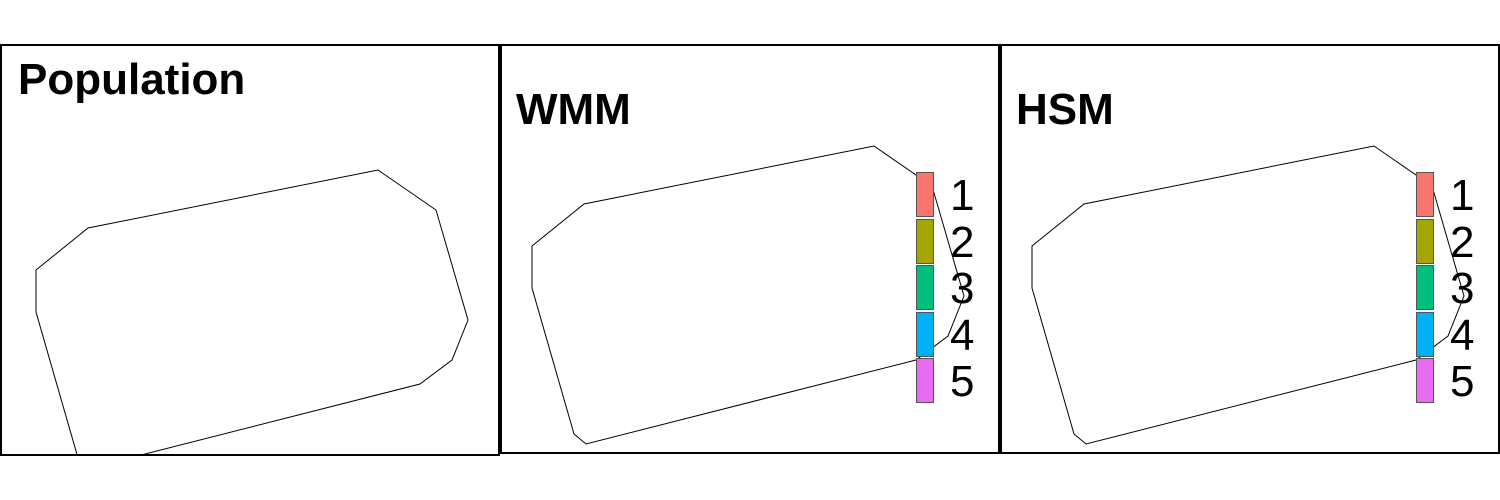  What do you see at coordinates (1065, 109) in the screenshot?
I see `hsm-title: HSM` at bounding box center [1065, 109].